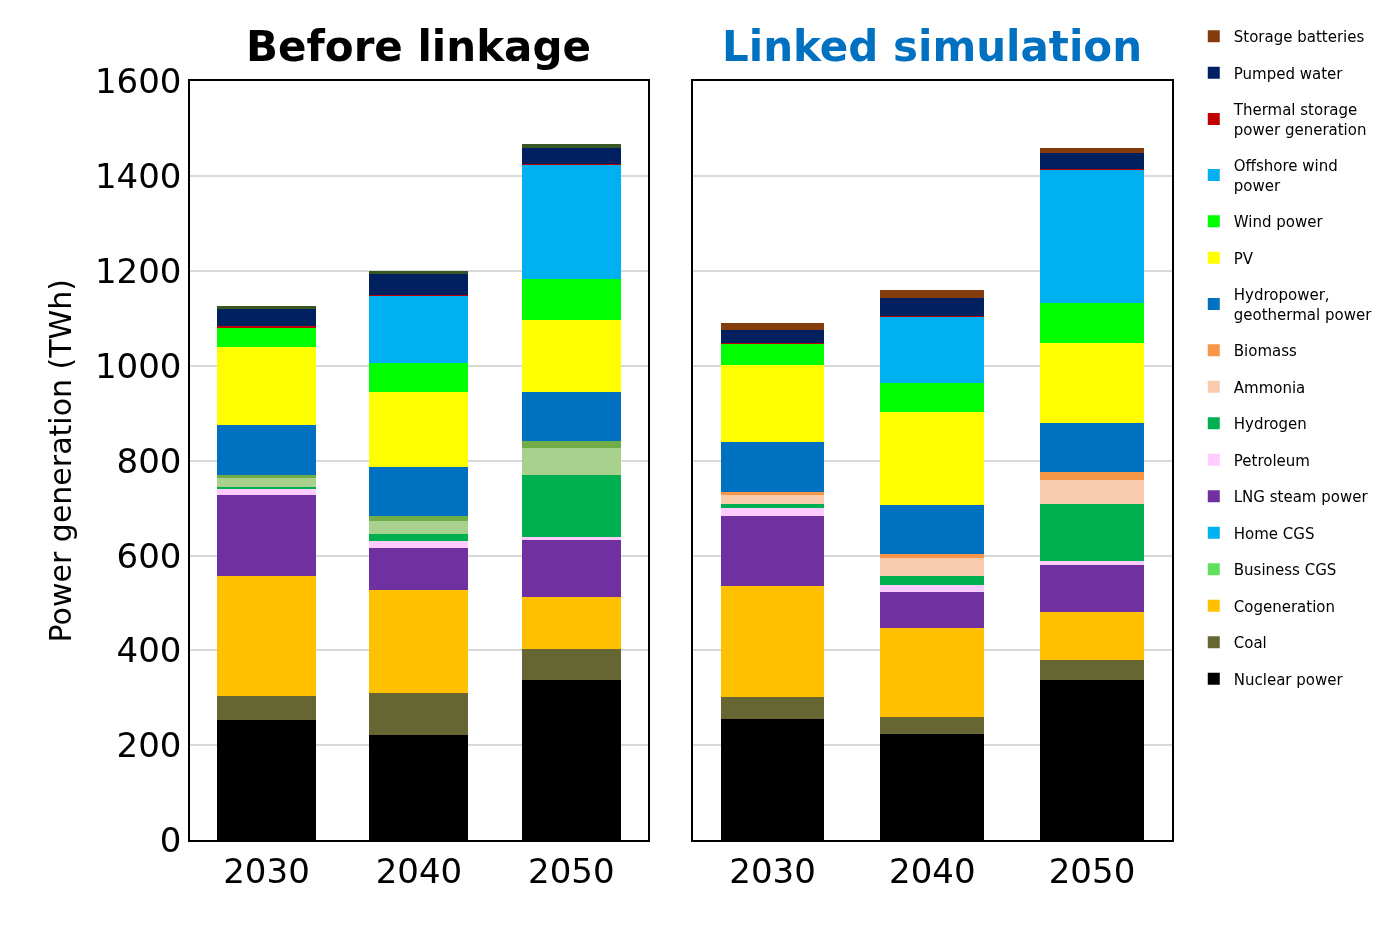 The image size is (1378, 932). Describe the element at coordinates (138, 365) in the screenshot. I see `y-tick-label: 1000` at that location.